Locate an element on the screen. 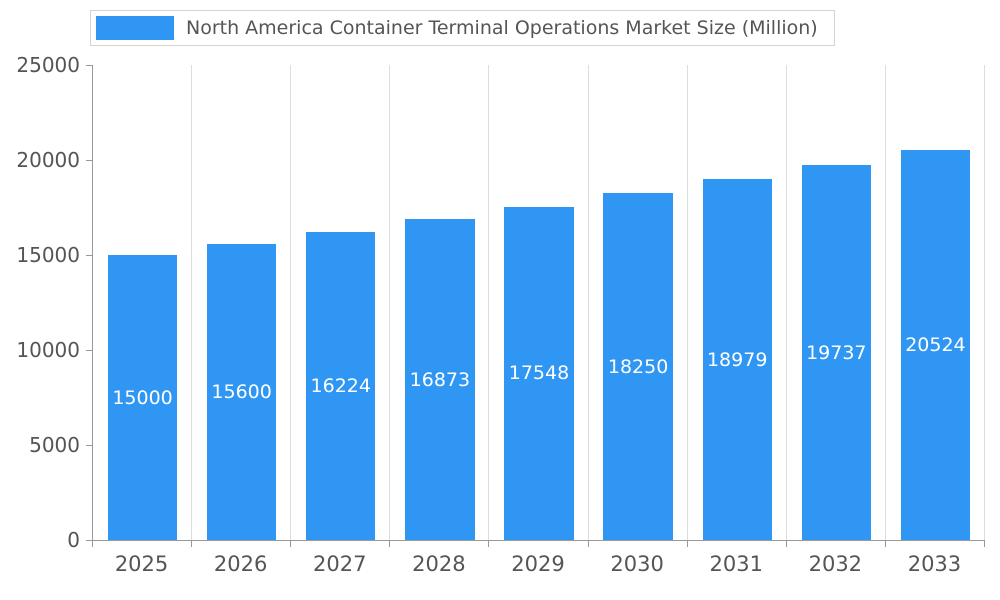  bar-cell: 18979 is located at coordinates (737, 302).